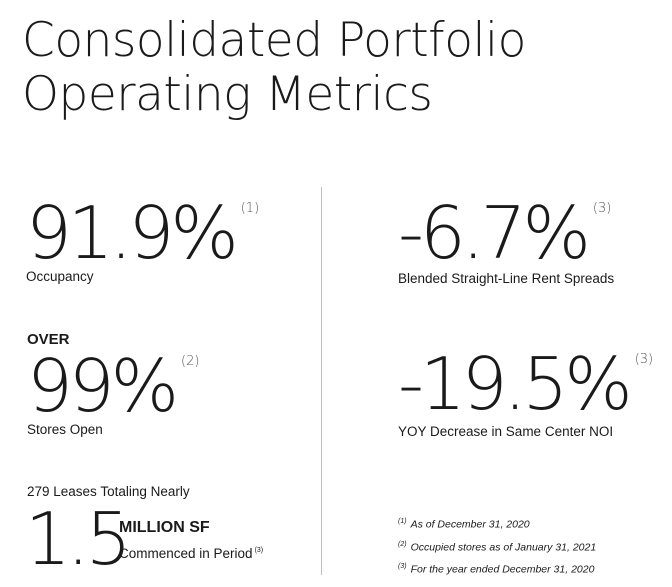  Describe the element at coordinates (250, 208) in the screenshot. I see `occupancy-footnote-mark: (1)` at that location.